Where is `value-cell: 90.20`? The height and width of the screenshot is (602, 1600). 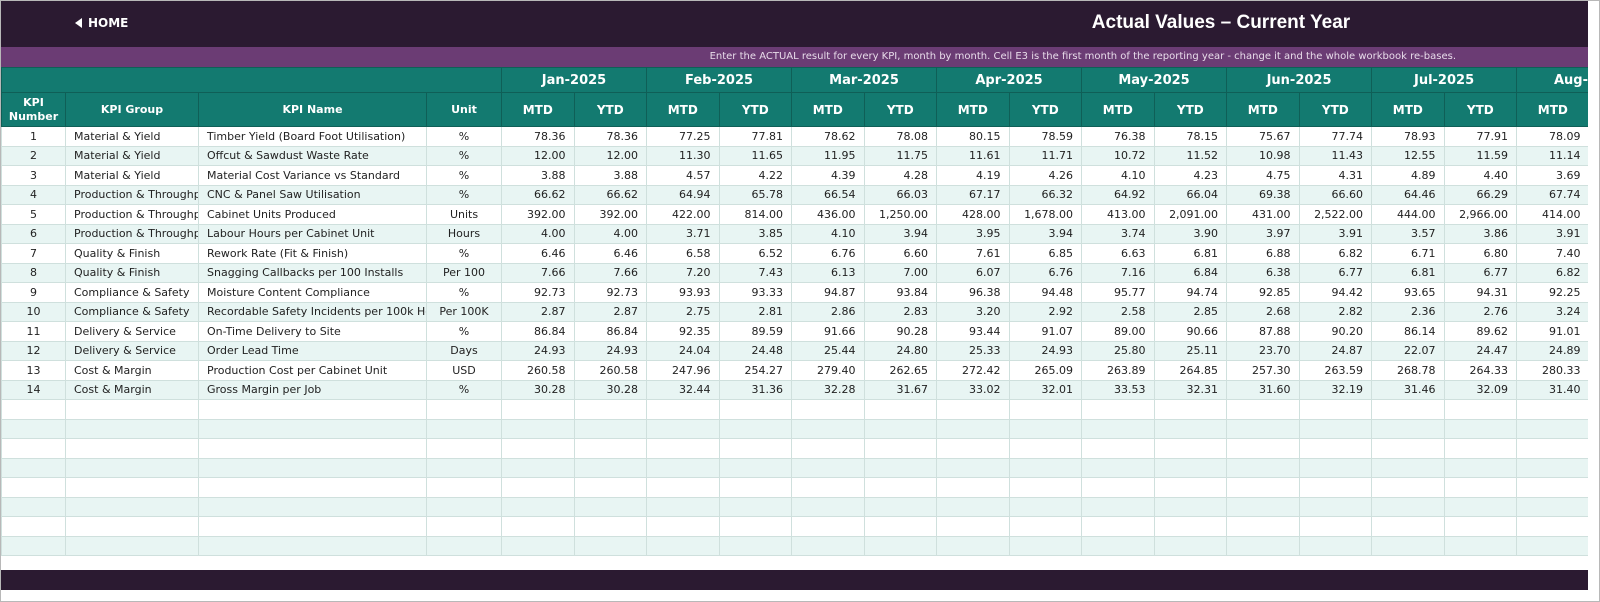 value-cell: 90.20 is located at coordinates (1335, 331).